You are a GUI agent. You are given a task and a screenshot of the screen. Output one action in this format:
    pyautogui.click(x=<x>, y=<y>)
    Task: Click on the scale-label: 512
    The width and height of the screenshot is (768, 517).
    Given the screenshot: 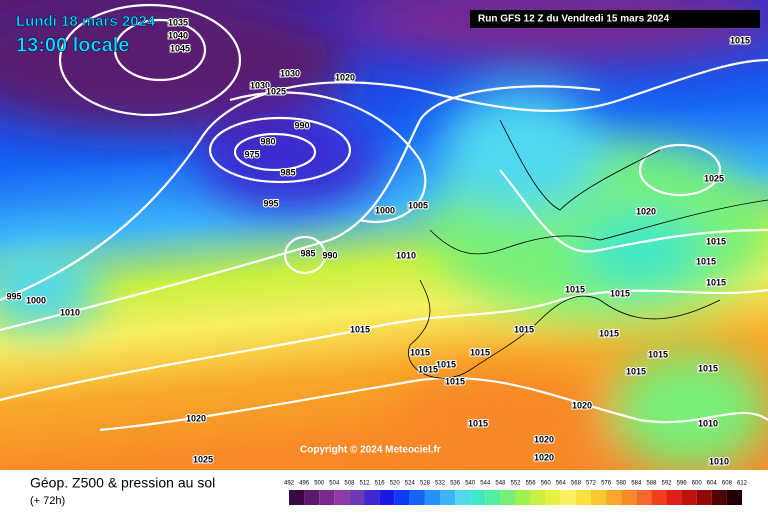 What is the action you would take?
    pyautogui.click(x=364, y=484)
    